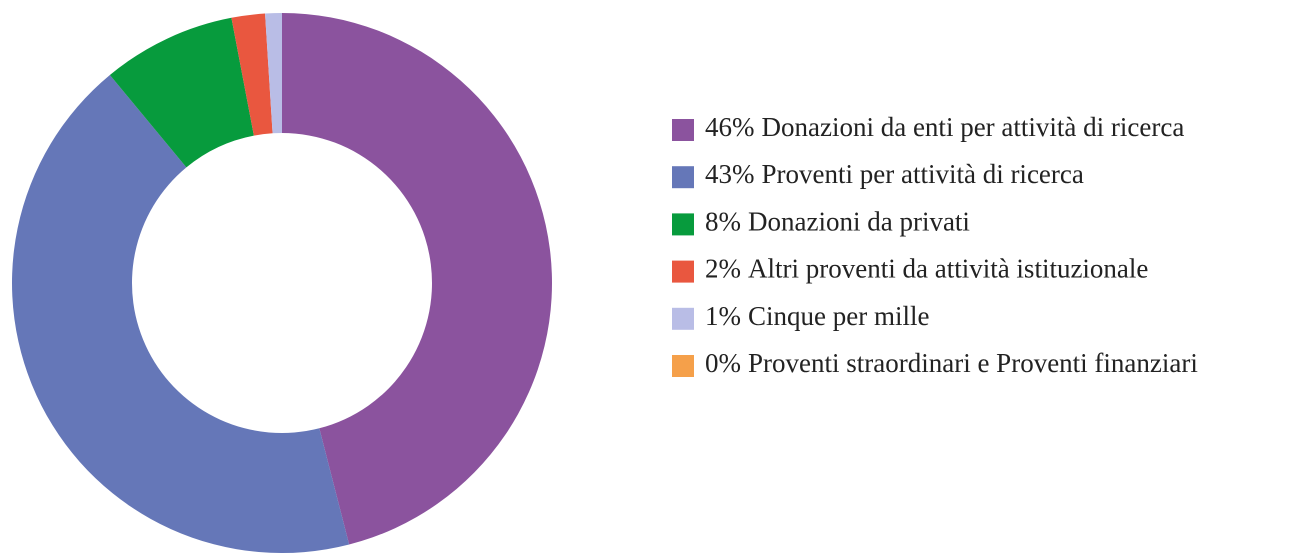  I want to click on legend-label: Cinque per mille, so click(838, 316).